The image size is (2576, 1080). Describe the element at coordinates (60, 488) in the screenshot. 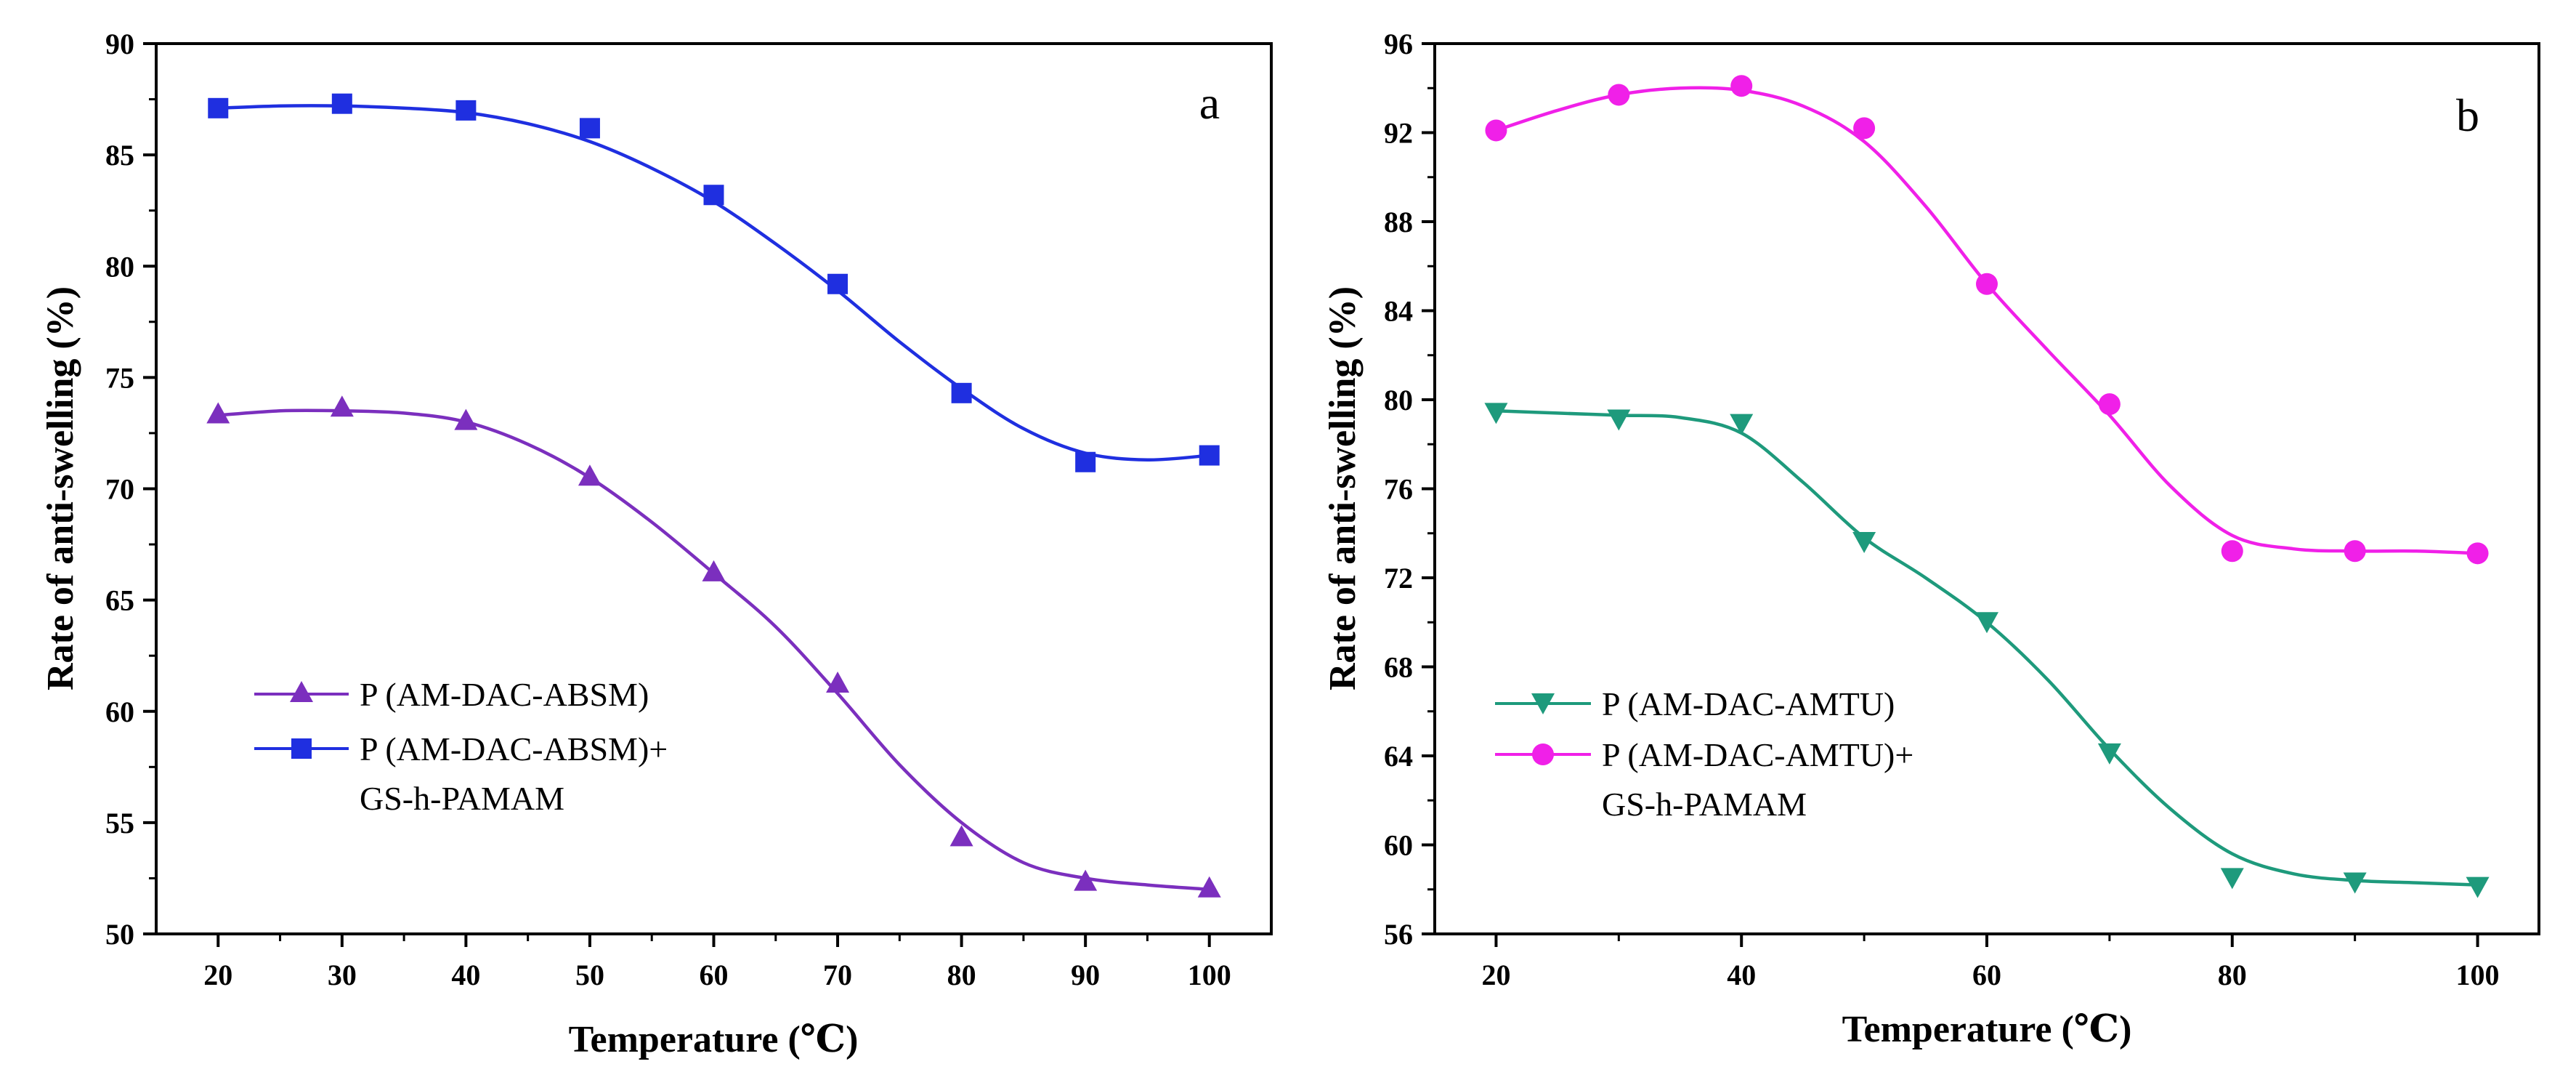

I see `panel-a-y-axis-title: Rate of anti-swelling (%)` at that location.